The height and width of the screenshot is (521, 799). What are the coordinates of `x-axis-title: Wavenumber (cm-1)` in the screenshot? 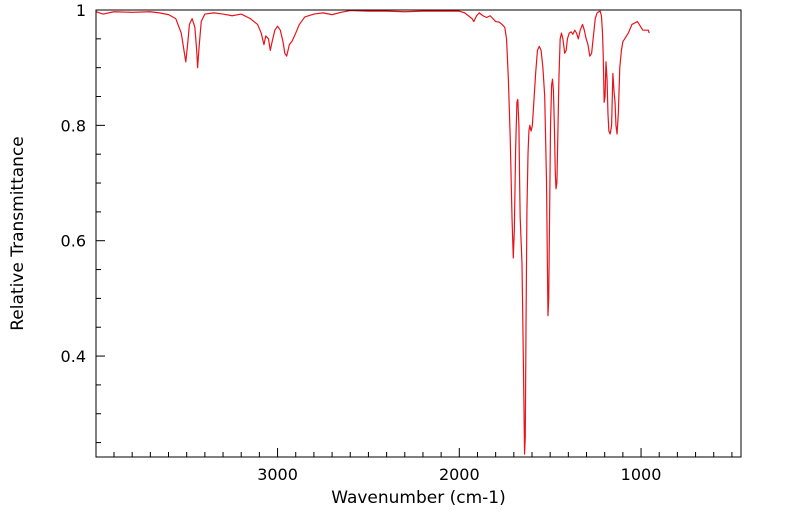 It's located at (418, 498).